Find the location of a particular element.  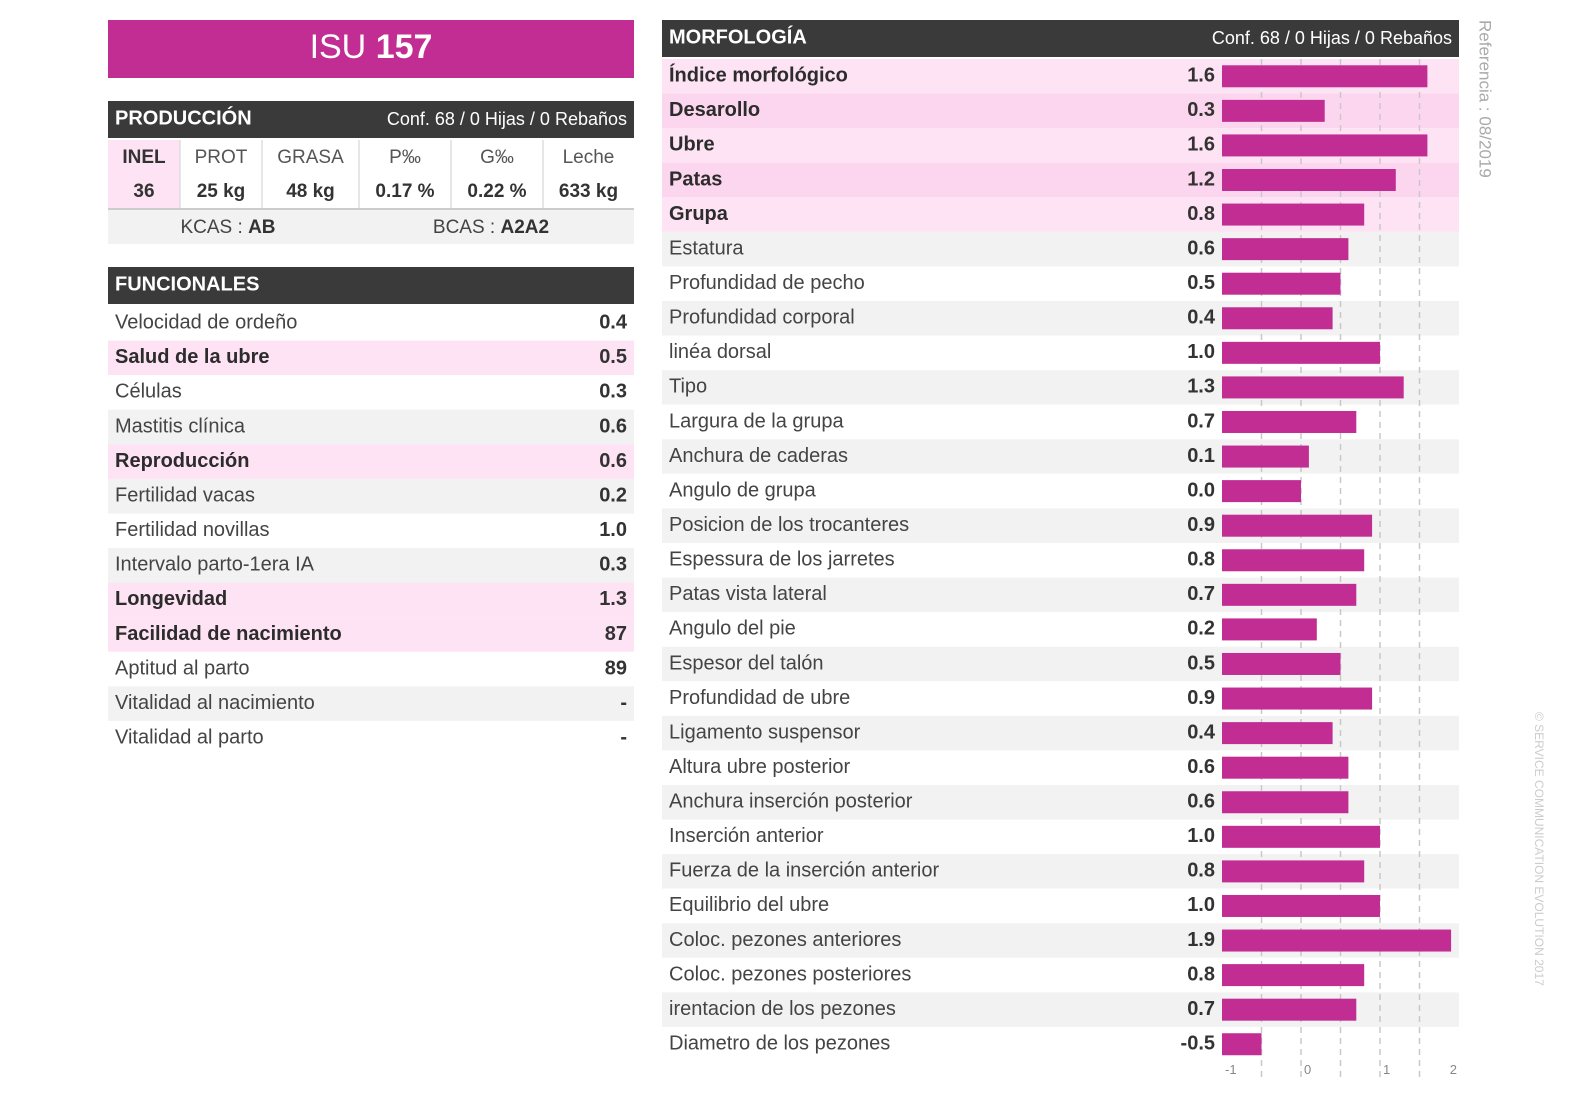

value-label: 0.4 is located at coordinates (1201, 732).